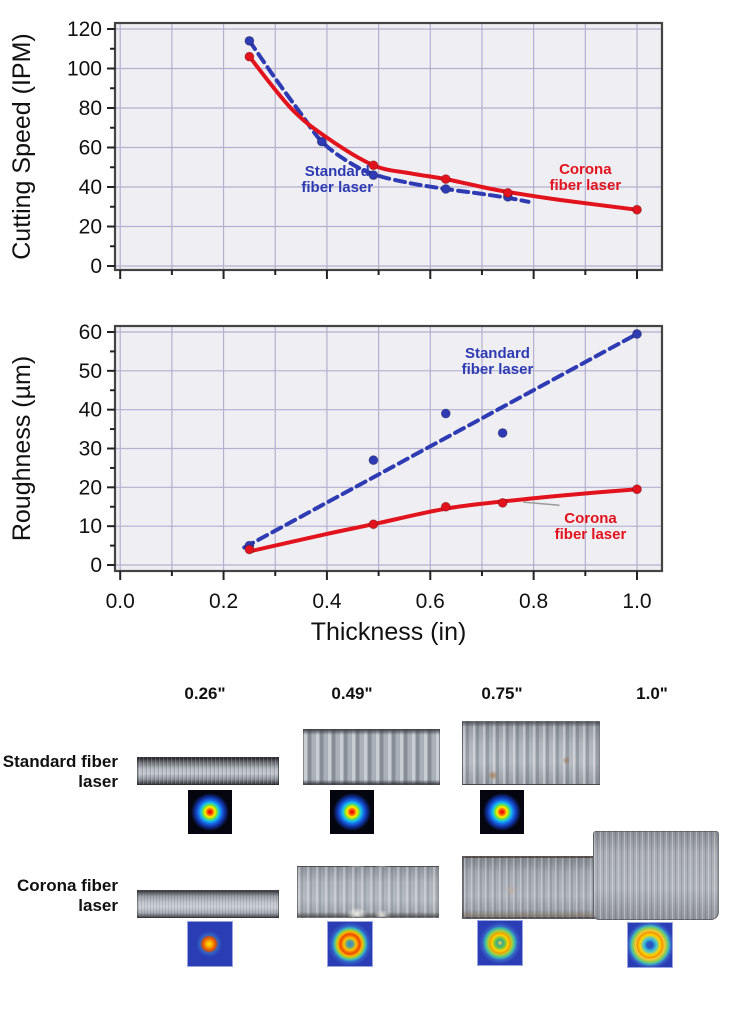 This screenshot has width=733, height=1034. Describe the element at coordinates (500, 943) in the screenshot. I see `beam-profile-corona-0-75-image` at that location.